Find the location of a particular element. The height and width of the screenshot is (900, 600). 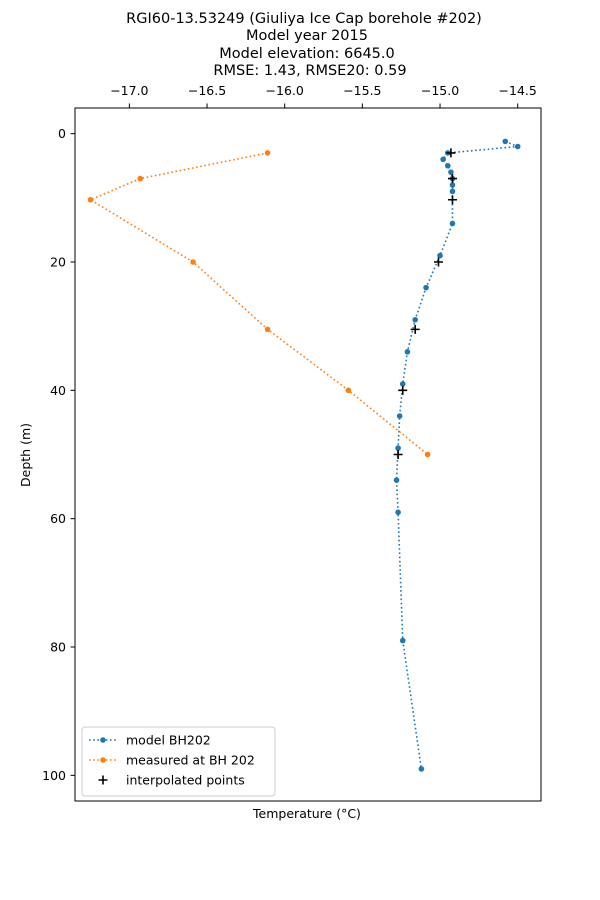

y-axis-label: Depth (m) is located at coordinates (25, 455).